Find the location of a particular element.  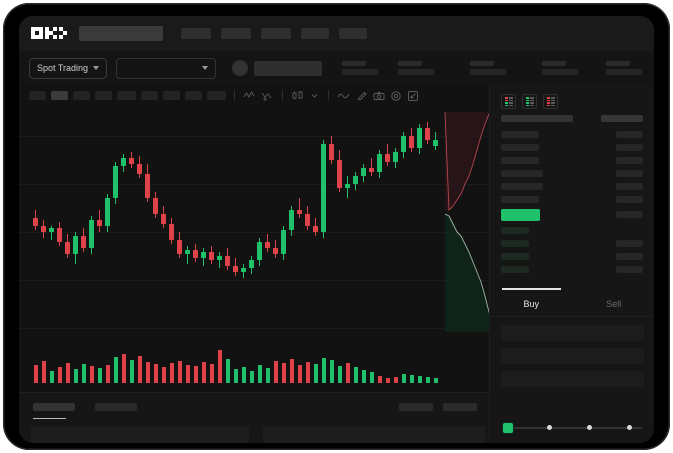

order-form-tabs: Buy Sell is located at coordinates (572, 302).